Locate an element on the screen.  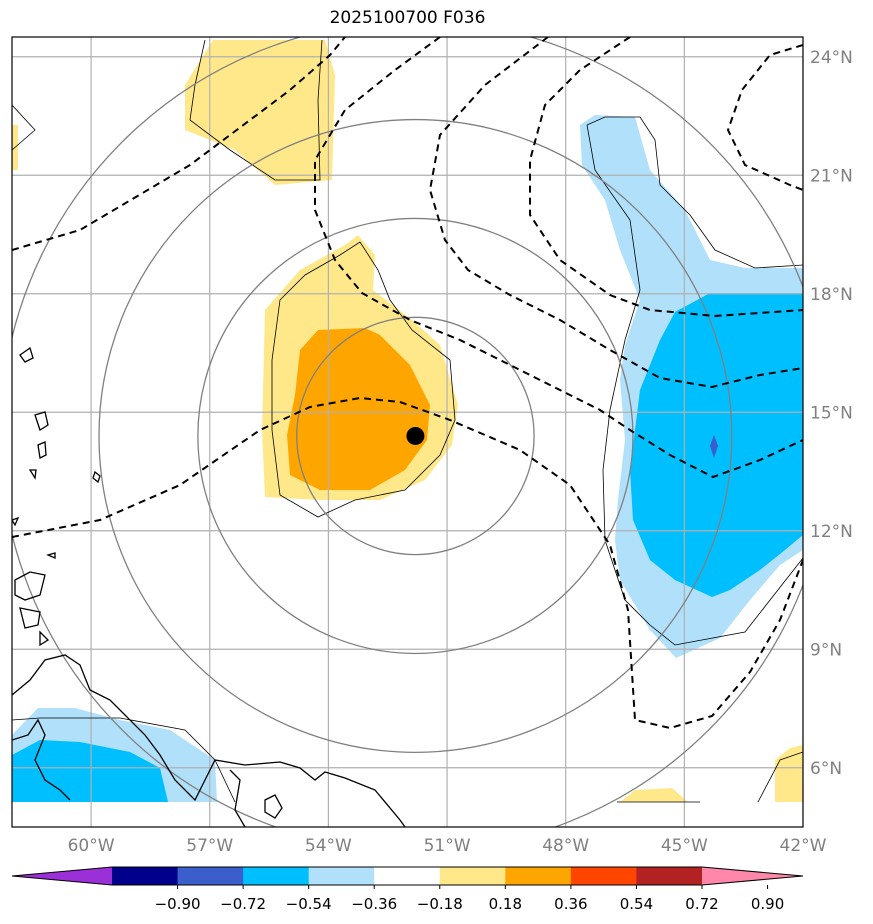
lat-label-0: 24°N is located at coordinates (831, 58).